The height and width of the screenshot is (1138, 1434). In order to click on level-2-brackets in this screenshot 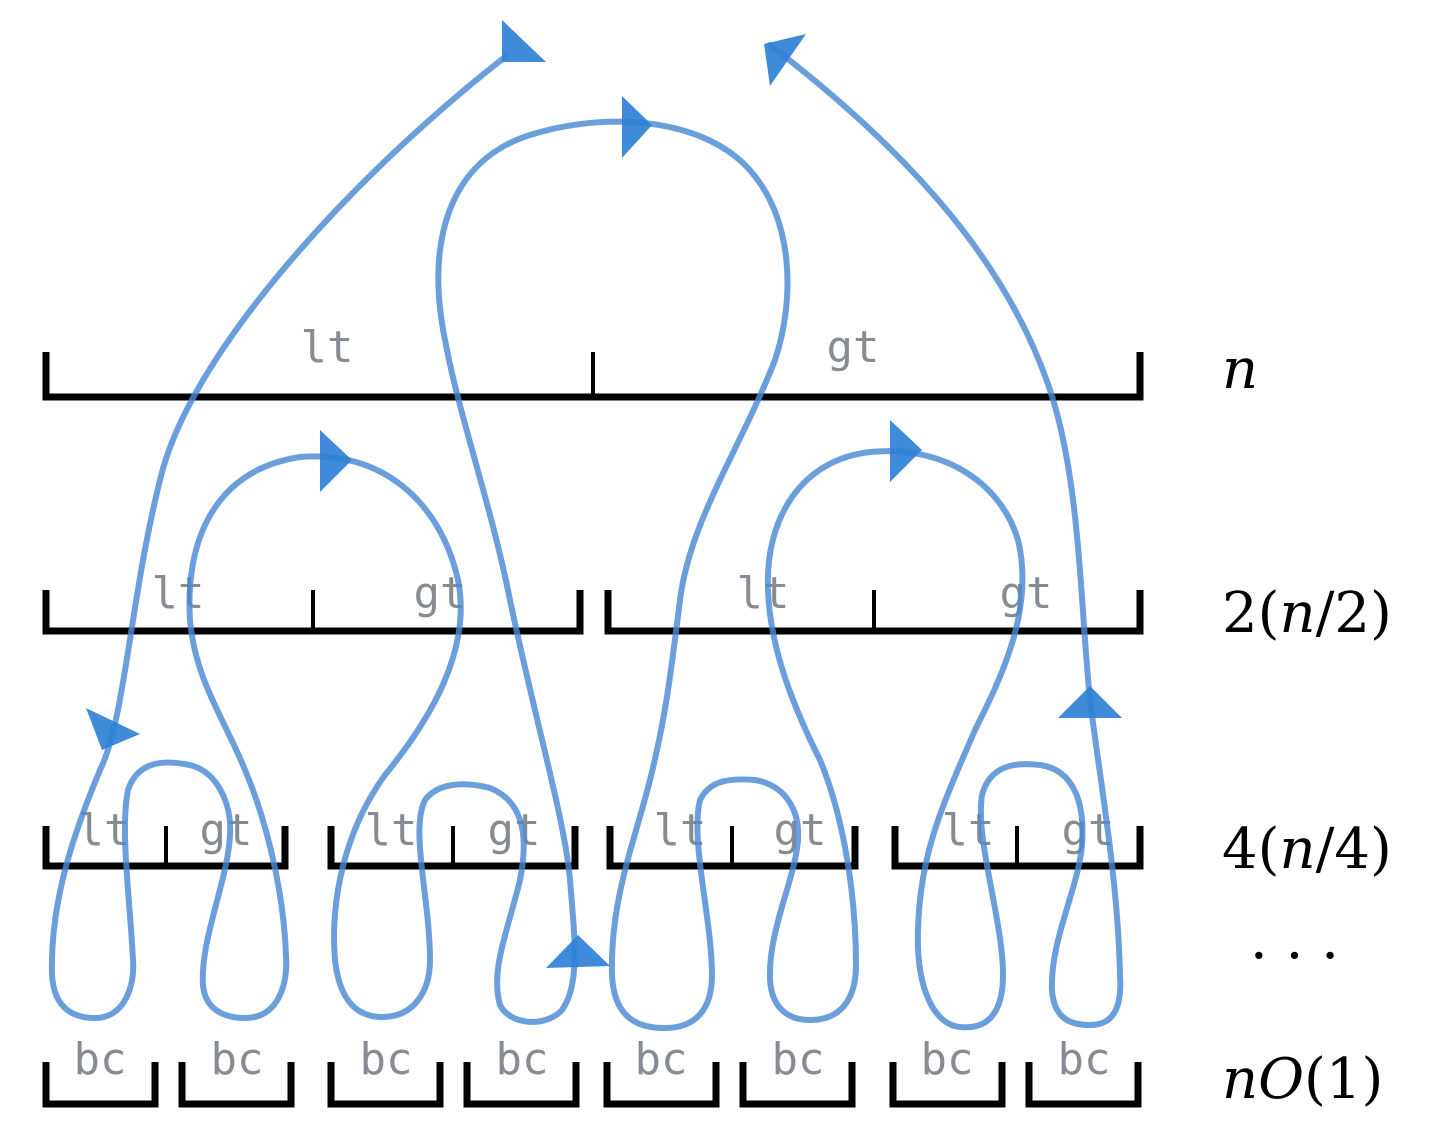, I will do `click(593, 612)`.